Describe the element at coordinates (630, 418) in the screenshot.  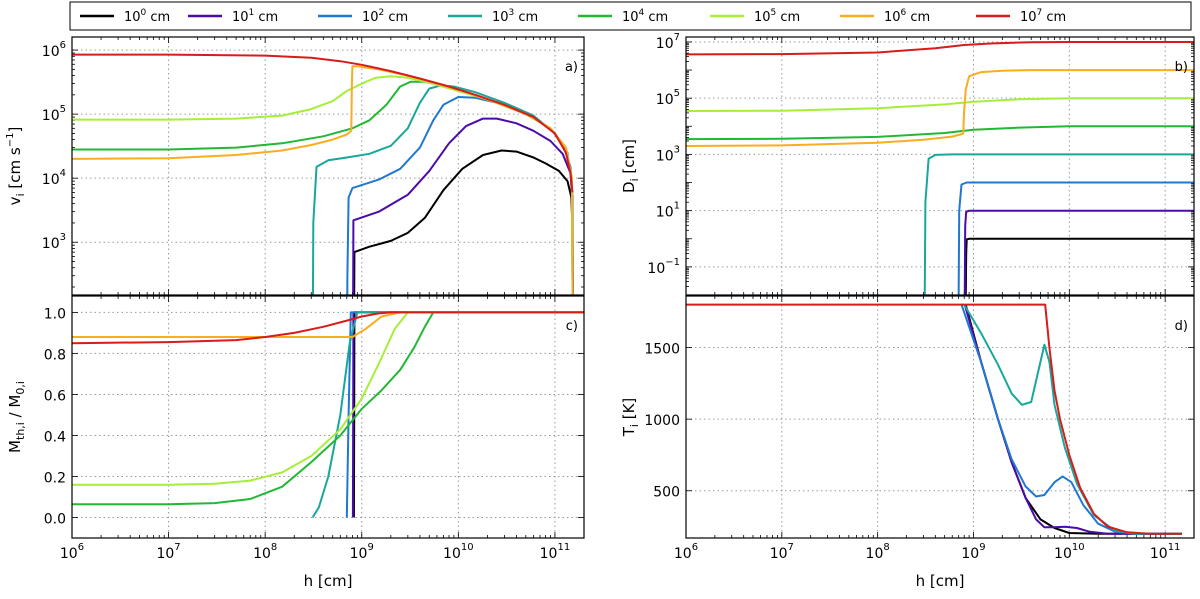
I see `y-axis-label: Ti [K]` at that location.